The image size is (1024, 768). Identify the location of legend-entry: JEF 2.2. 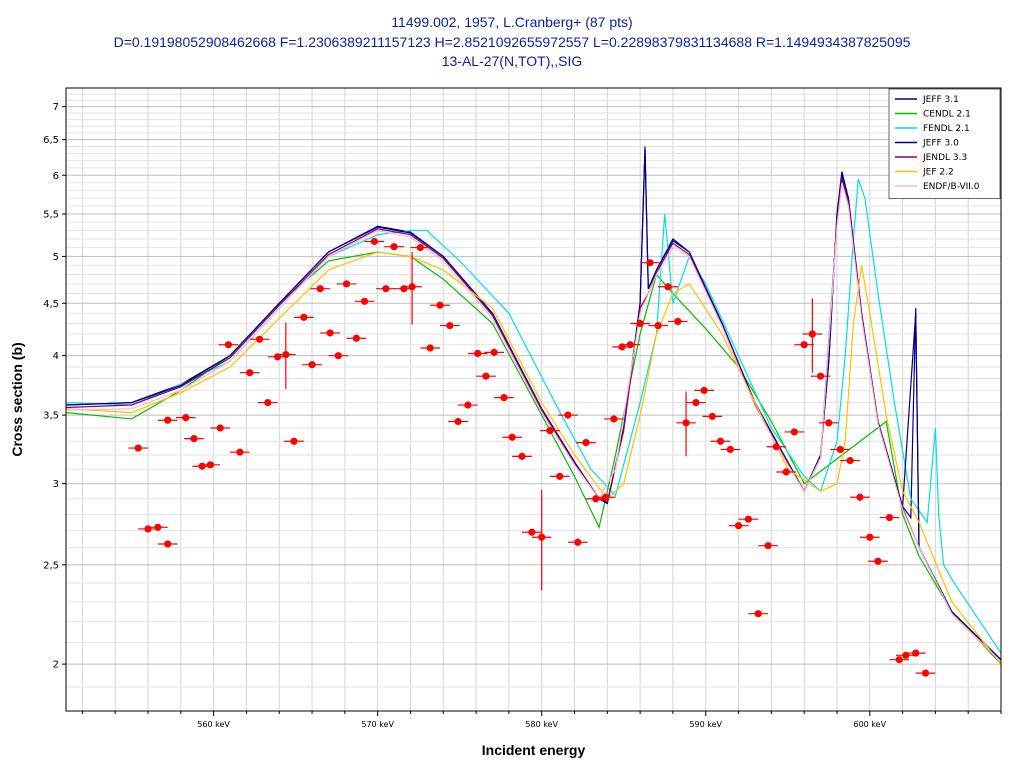
(924, 173).